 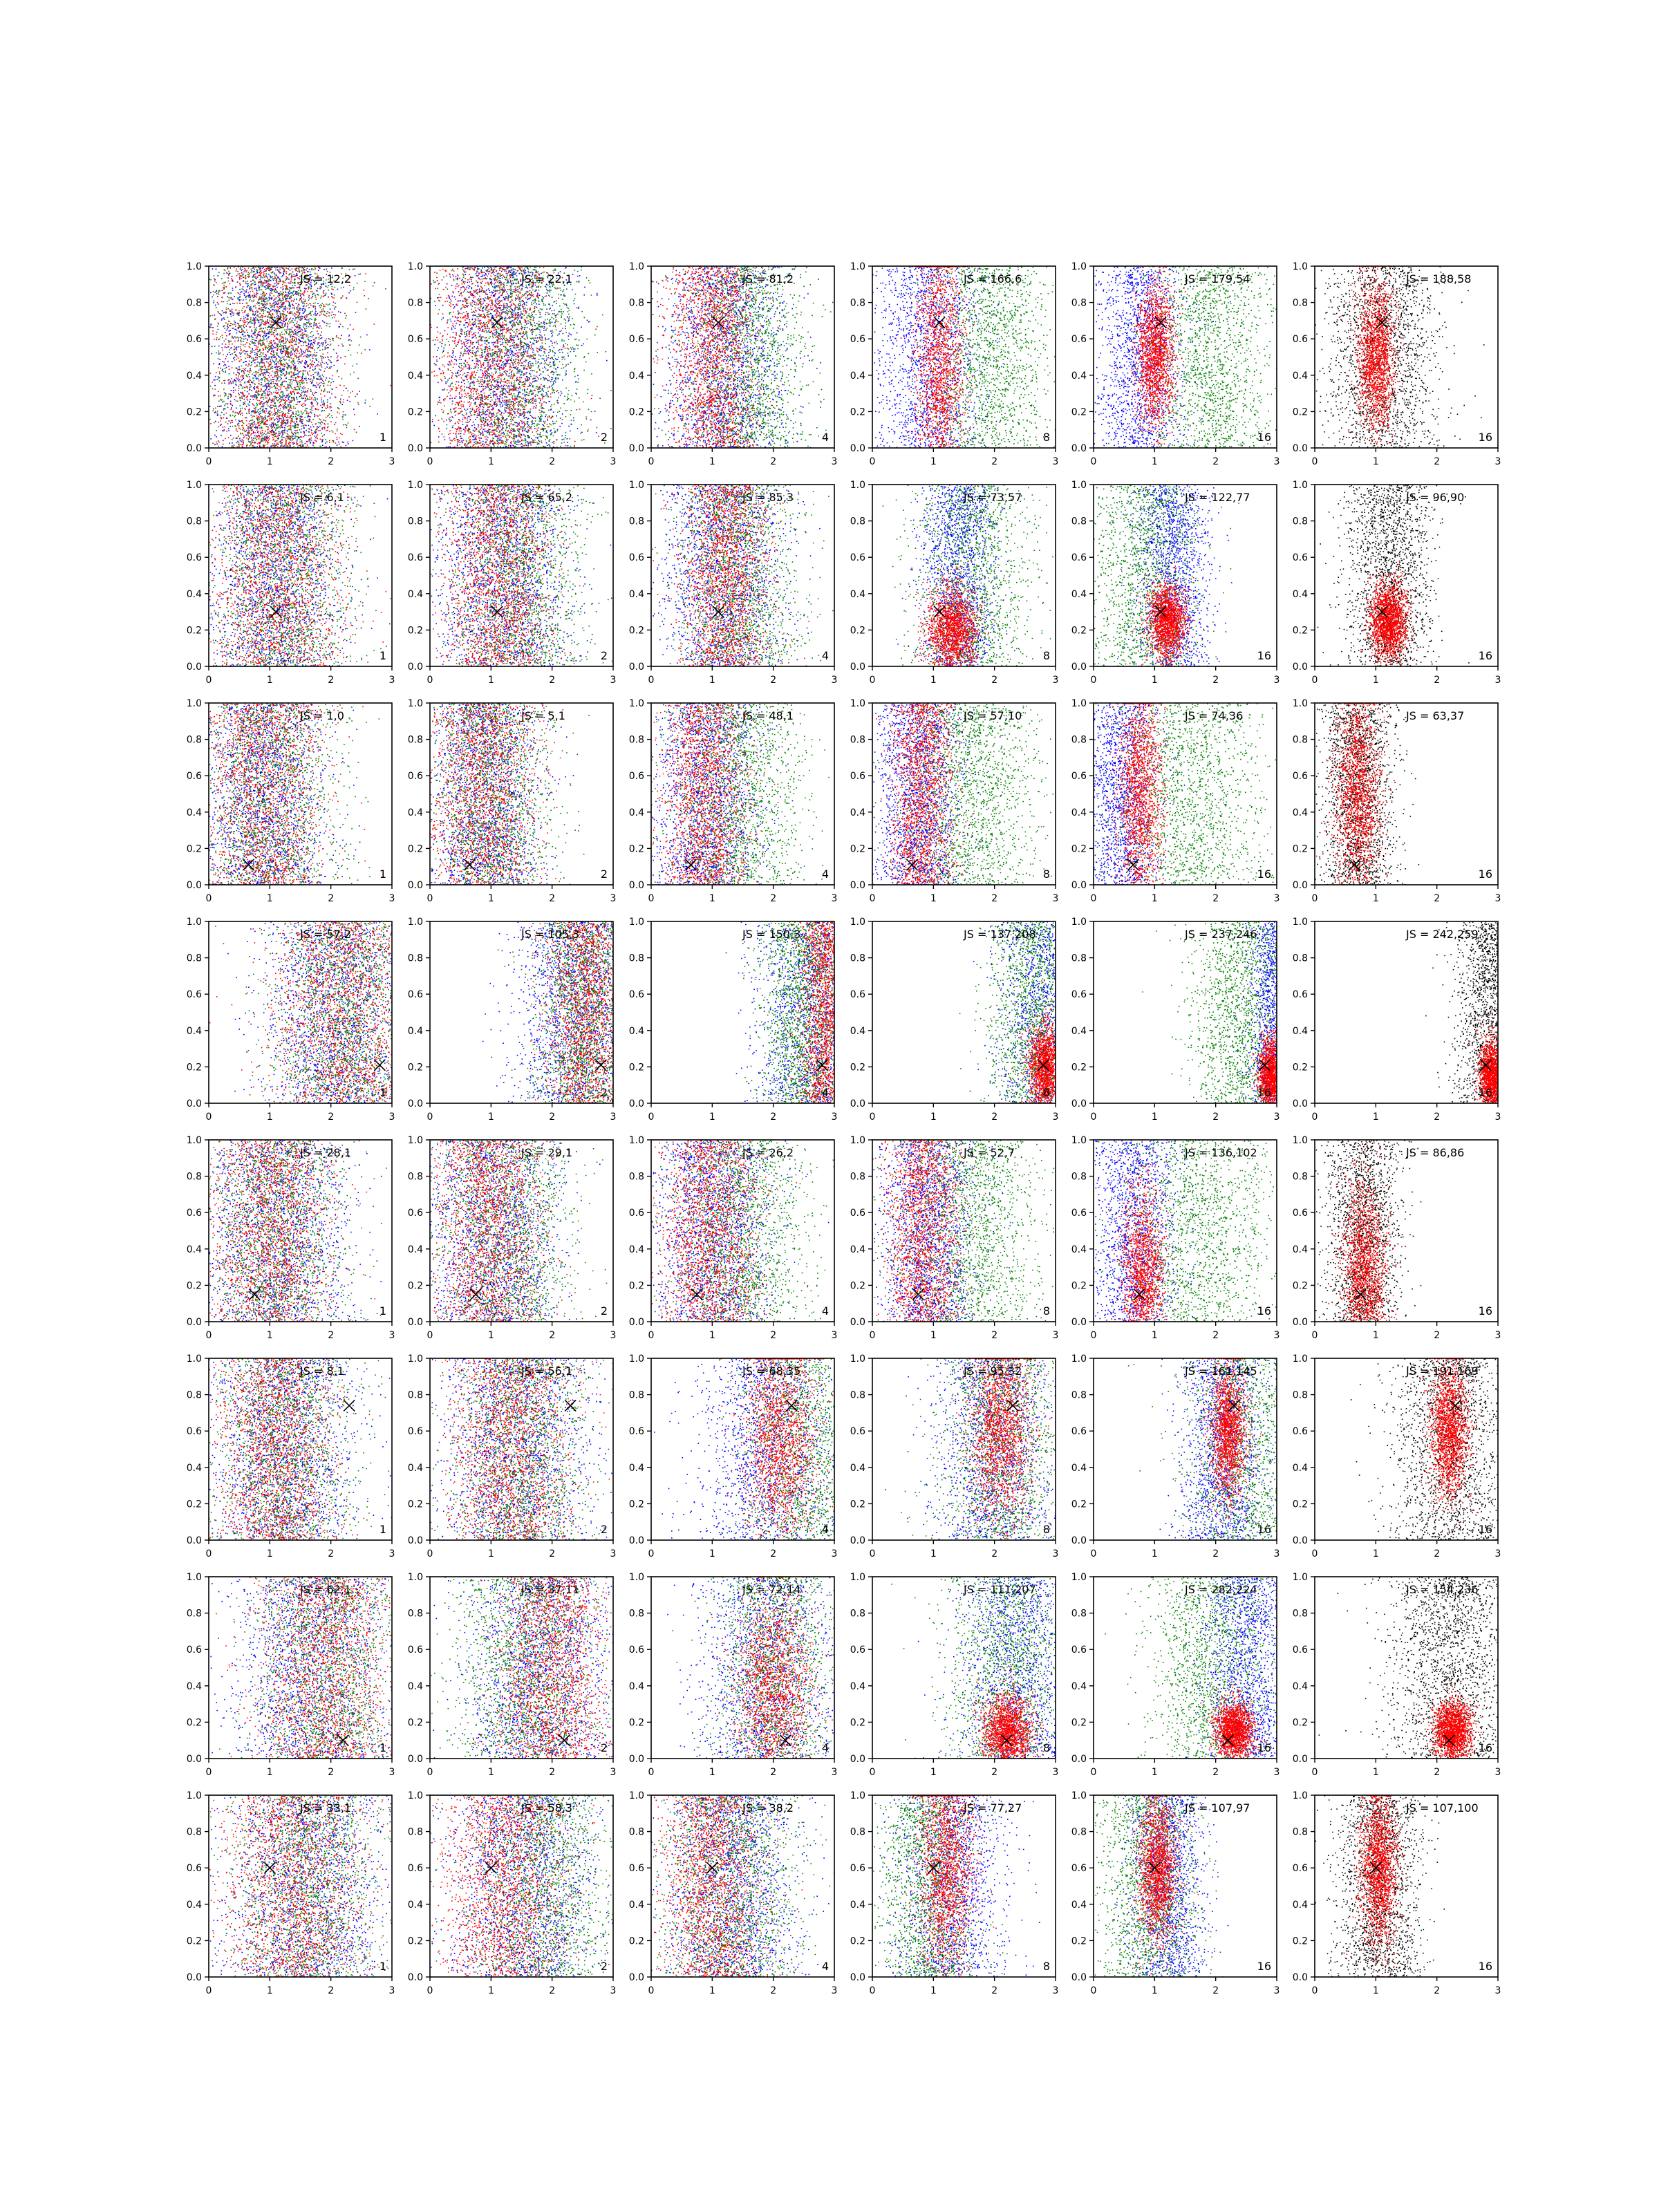 I want to click on js-annotation: JS = 191,169, so click(x=1442, y=1371).